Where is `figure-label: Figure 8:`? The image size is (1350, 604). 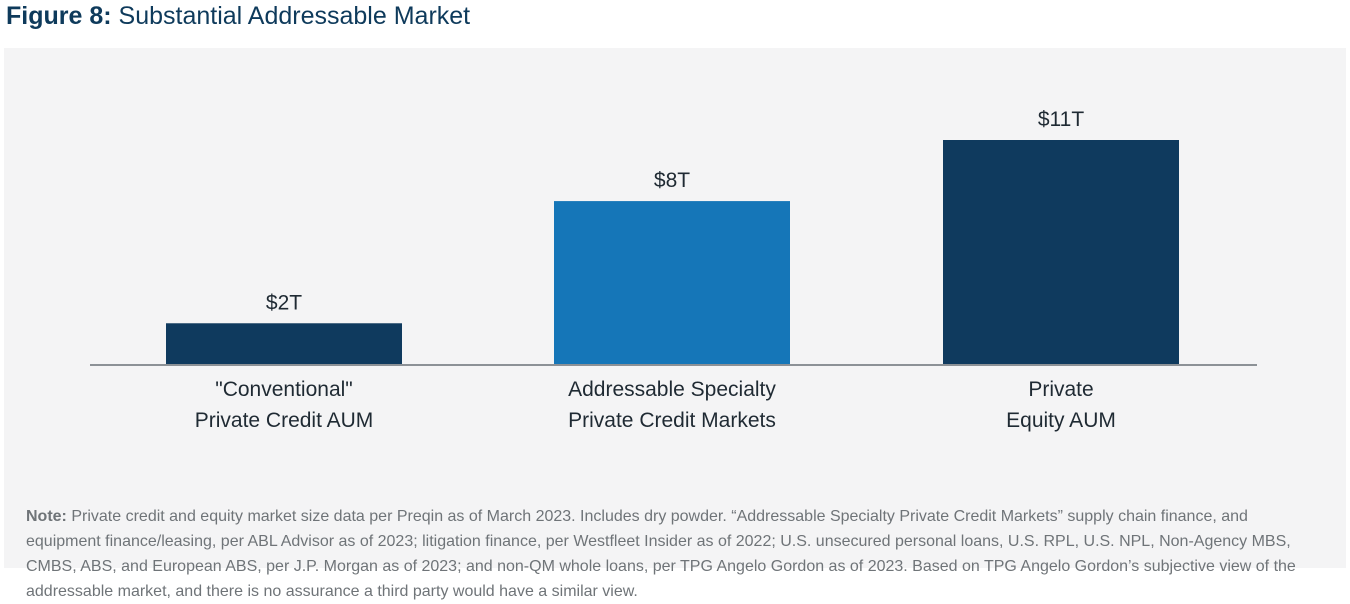
figure-label: Figure 8: is located at coordinates (59, 16).